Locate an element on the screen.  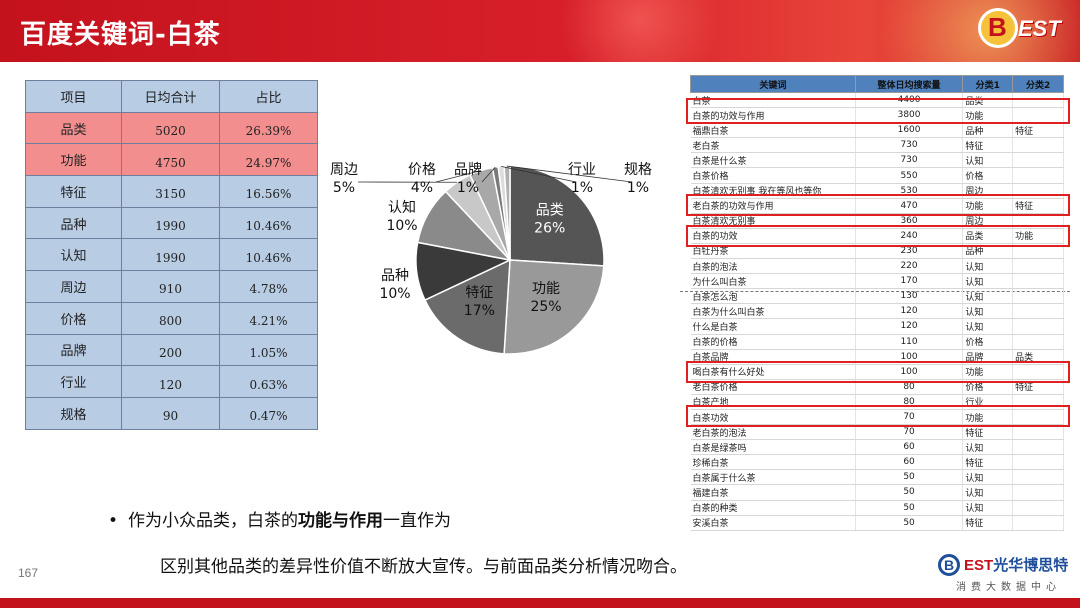
keyword-row: 白茶品牌 100 品牌 品类 is located at coordinates (877, 357).